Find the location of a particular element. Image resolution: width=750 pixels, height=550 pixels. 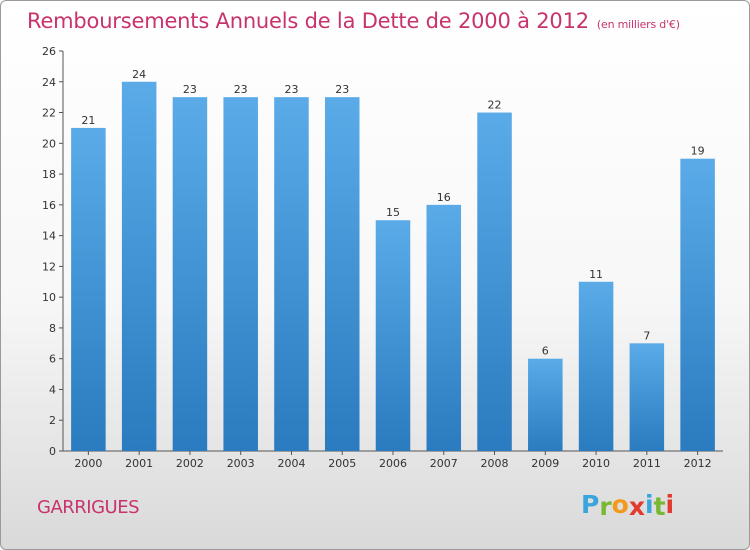

chart-subtitle: (en milliers d'€) is located at coordinates (638, 24).